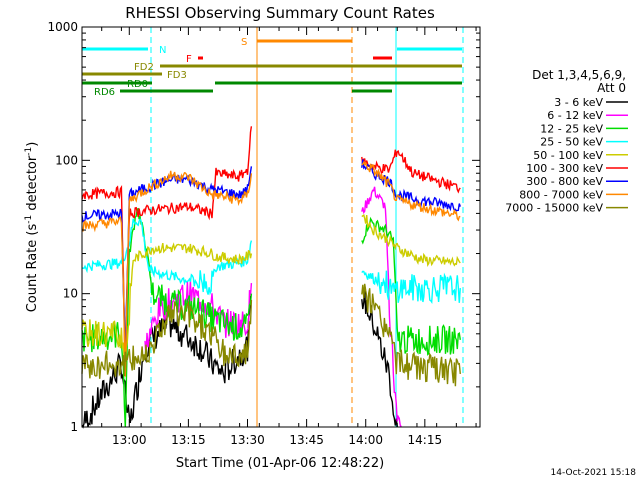 This screenshot has width=640, height=480. Describe the element at coordinates (575, 115) in the screenshot. I see `legend-label-1: 6 - 12 keV` at that location.